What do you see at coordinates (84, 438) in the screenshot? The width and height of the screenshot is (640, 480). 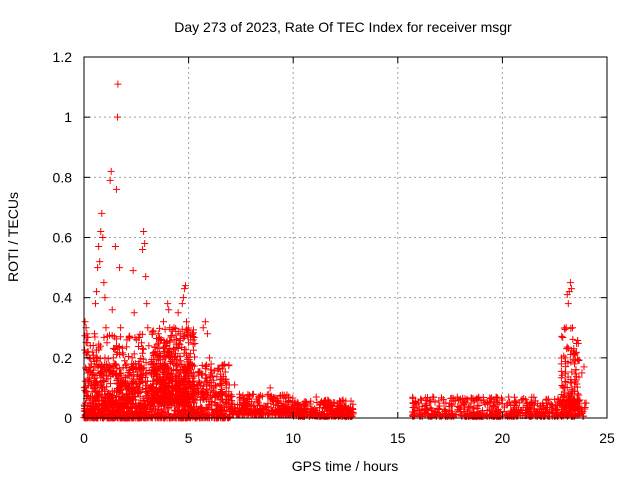 I see `x-tick-label: 0` at bounding box center [84, 438].